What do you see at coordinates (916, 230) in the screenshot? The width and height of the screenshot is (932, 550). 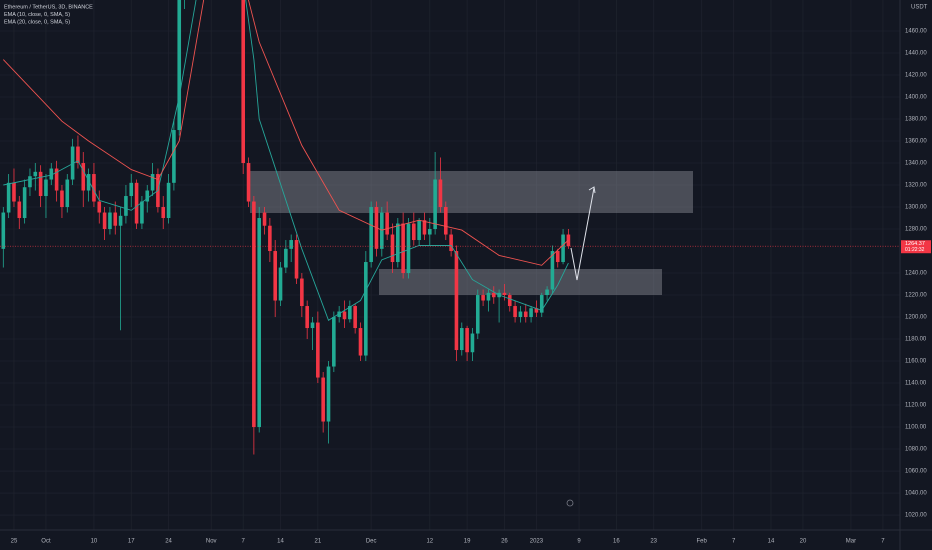 I see `y-tick-label: 1280.00` at bounding box center [916, 230].